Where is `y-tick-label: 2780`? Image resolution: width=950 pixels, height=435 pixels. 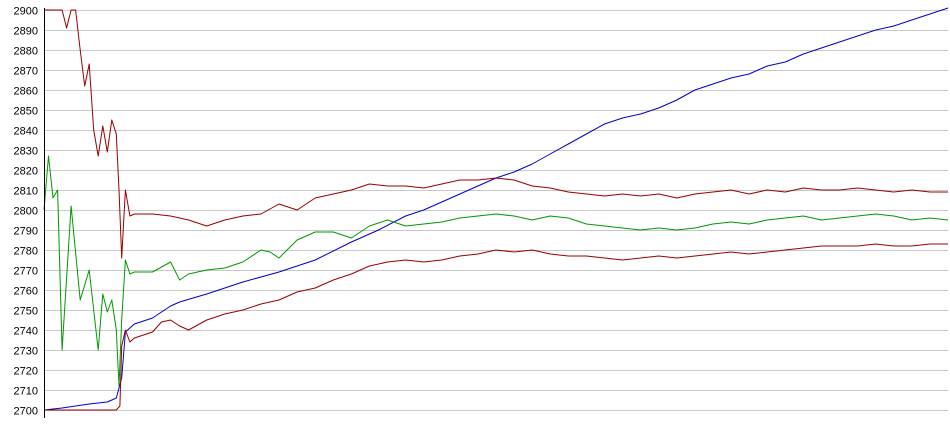 y-tick-label: 2780 is located at coordinates (26, 252).